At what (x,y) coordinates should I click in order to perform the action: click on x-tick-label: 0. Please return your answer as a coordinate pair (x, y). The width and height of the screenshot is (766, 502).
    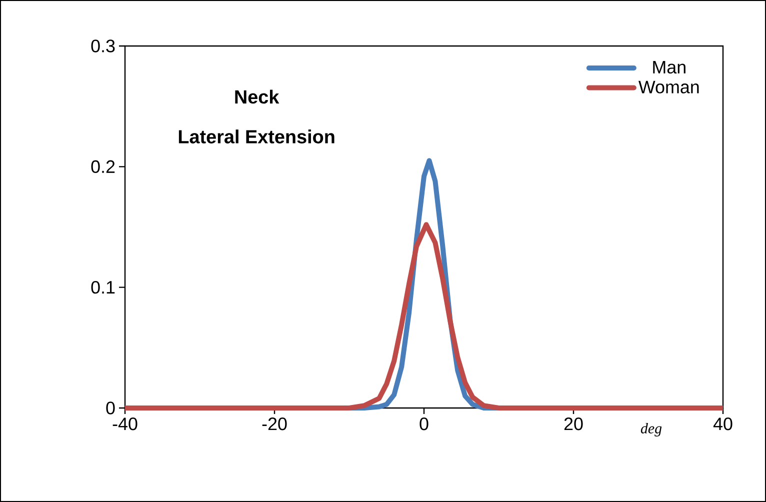
    Looking at the image, I should click on (424, 424).